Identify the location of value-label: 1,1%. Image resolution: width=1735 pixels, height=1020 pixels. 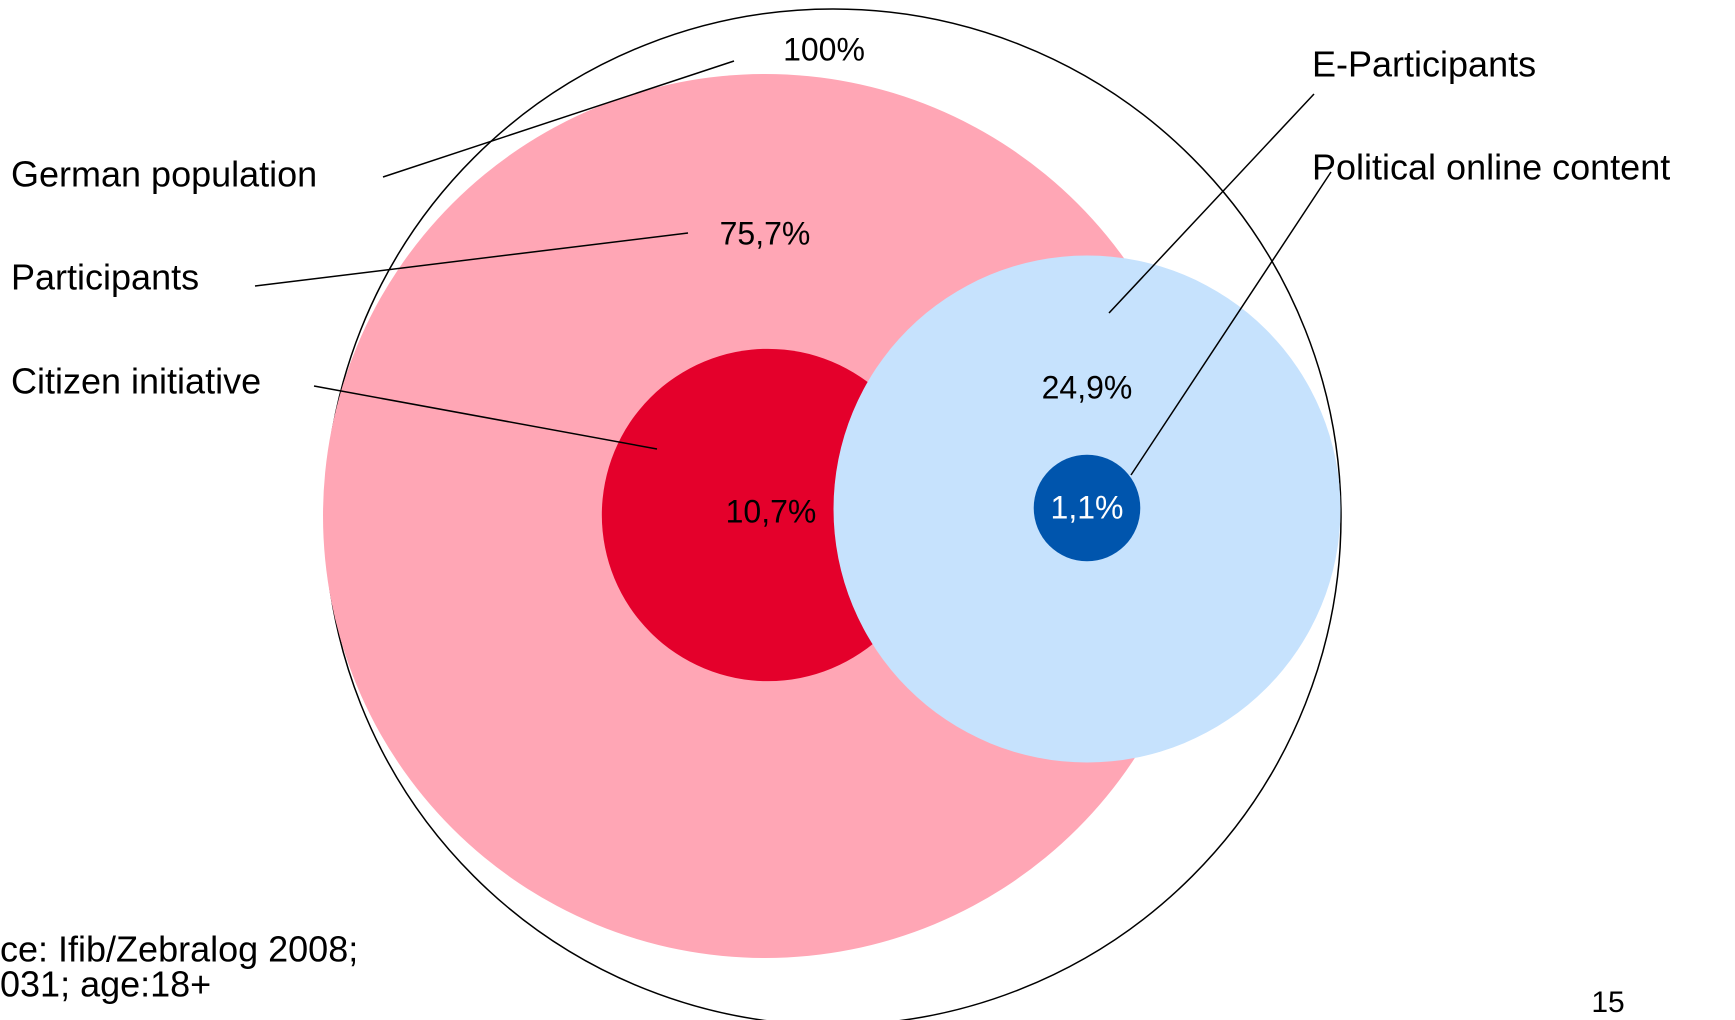
(1087, 507).